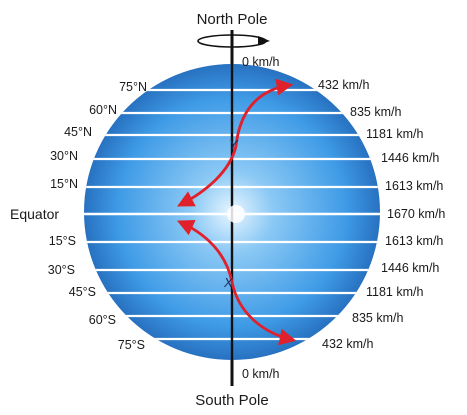  What do you see at coordinates (228, 282) in the screenshot?
I see `marker-x: X` at bounding box center [228, 282].